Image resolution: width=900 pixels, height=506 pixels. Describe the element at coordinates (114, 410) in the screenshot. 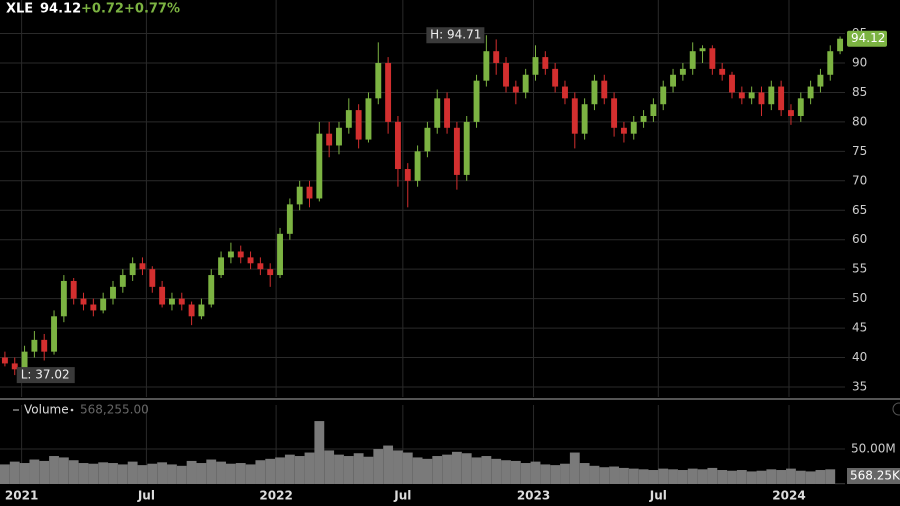

I see `volume-last: 568,255.00` at that location.